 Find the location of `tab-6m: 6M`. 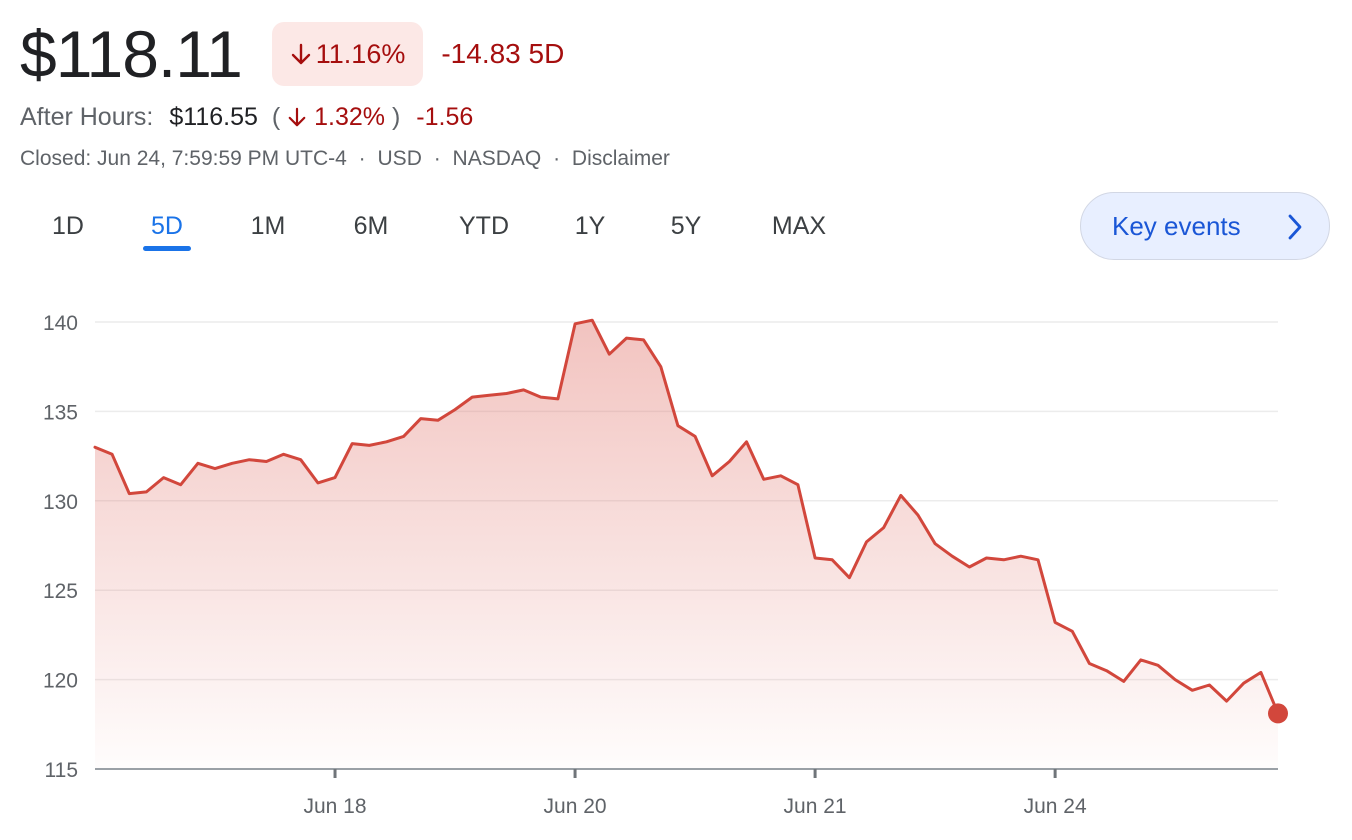

tab-6m: 6M is located at coordinates (371, 226).